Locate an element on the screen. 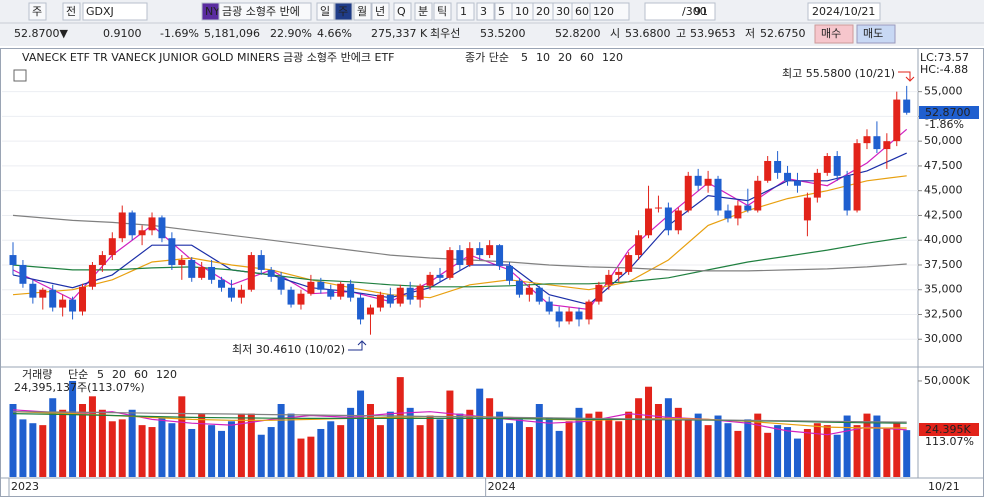 The image size is (984, 497). toolbar-item: 주 is located at coordinates (343, 11).